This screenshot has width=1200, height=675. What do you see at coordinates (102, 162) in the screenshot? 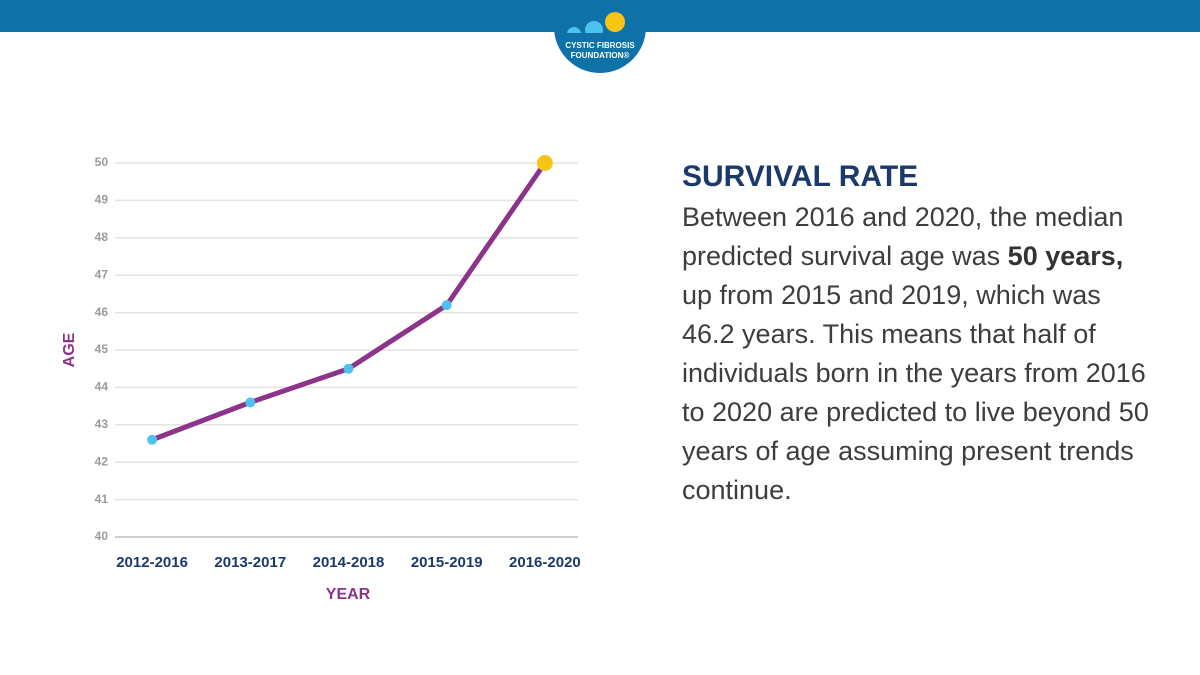
I see `y-tick-label: 50` at bounding box center [102, 162].